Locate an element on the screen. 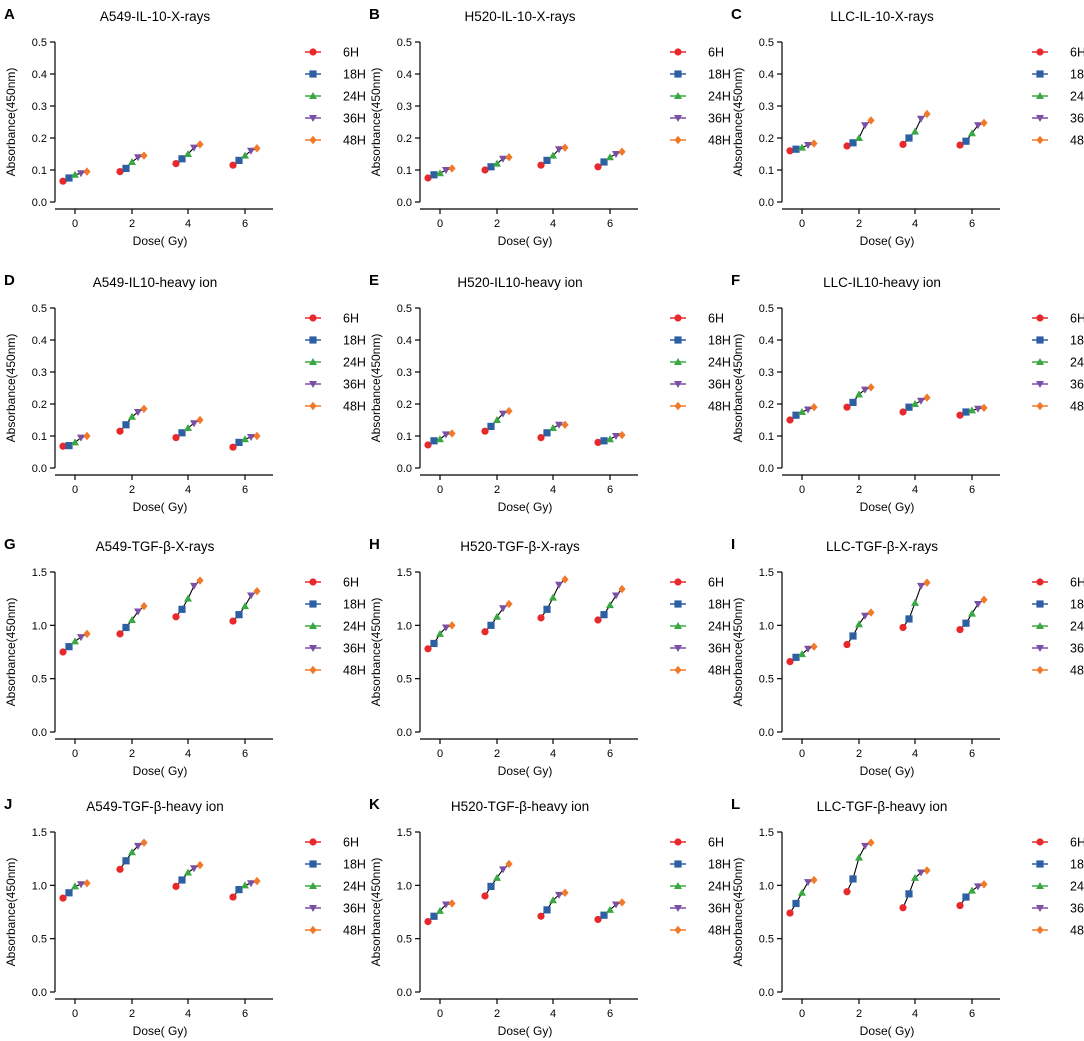 The width and height of the screenshot is (1084, 1041). chart-title: LLC-IL-10-X-rays is located at coordinates (882, 16).